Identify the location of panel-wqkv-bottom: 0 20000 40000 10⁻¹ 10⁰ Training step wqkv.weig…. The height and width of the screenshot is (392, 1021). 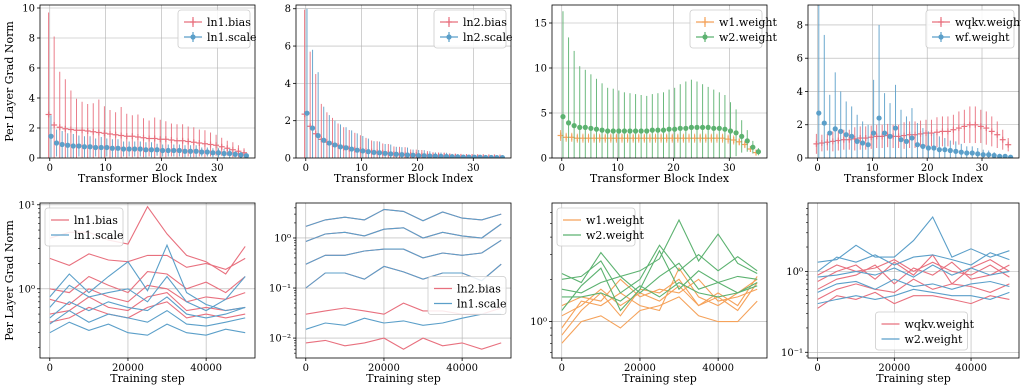
(900, 293).